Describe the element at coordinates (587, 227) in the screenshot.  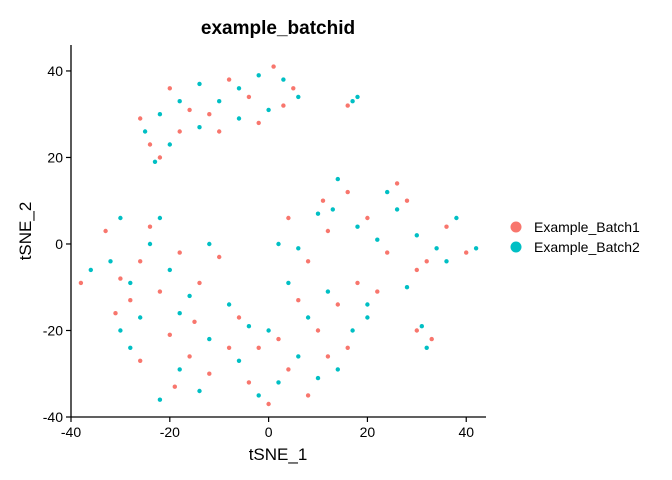
I see `legend-label-1: Example_Batch1` at that location.